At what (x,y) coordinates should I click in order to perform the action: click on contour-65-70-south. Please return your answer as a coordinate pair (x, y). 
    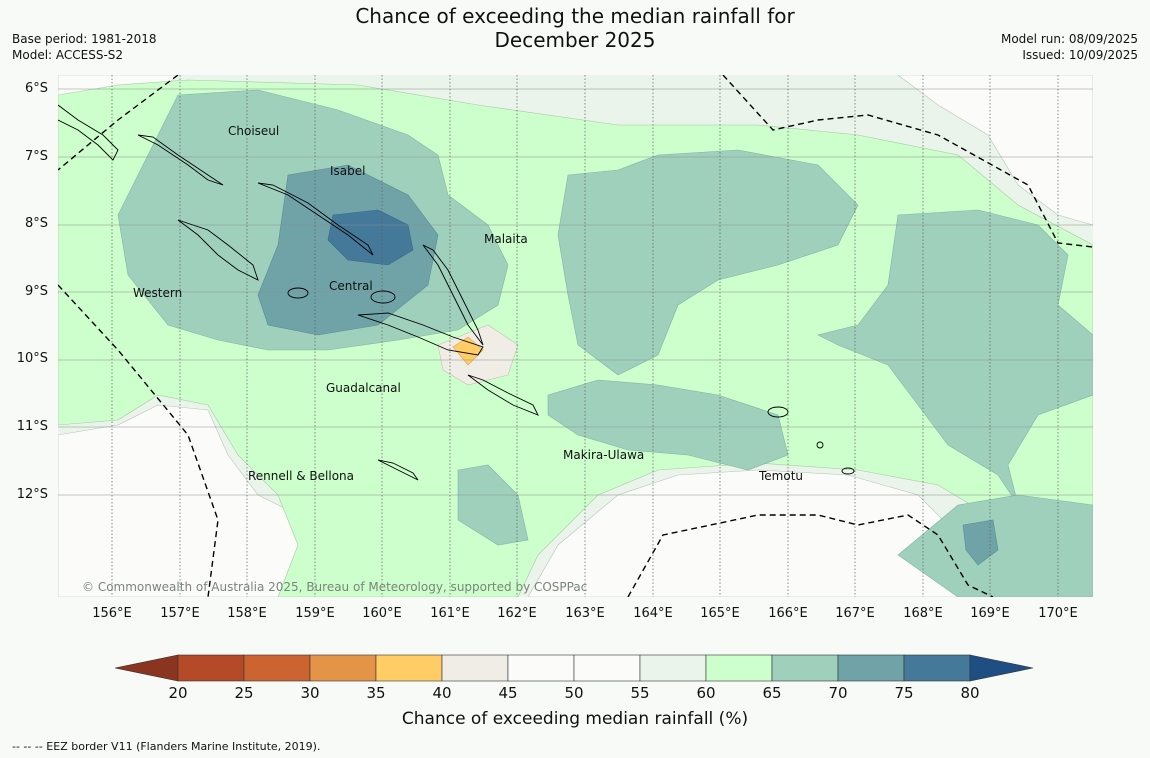
    Looking at the image, I should click on (493, 505).